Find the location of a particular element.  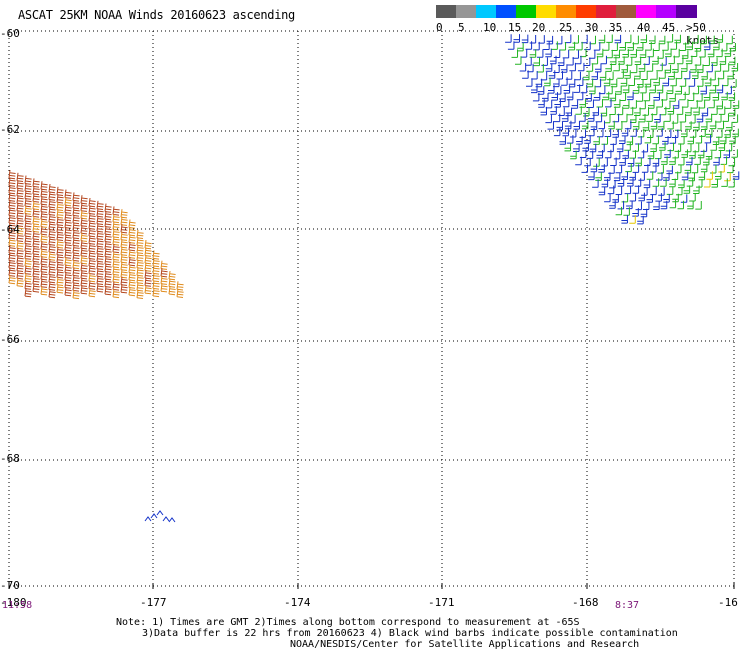

time-label-right: 8:37 is located at coordinates (627, 605).